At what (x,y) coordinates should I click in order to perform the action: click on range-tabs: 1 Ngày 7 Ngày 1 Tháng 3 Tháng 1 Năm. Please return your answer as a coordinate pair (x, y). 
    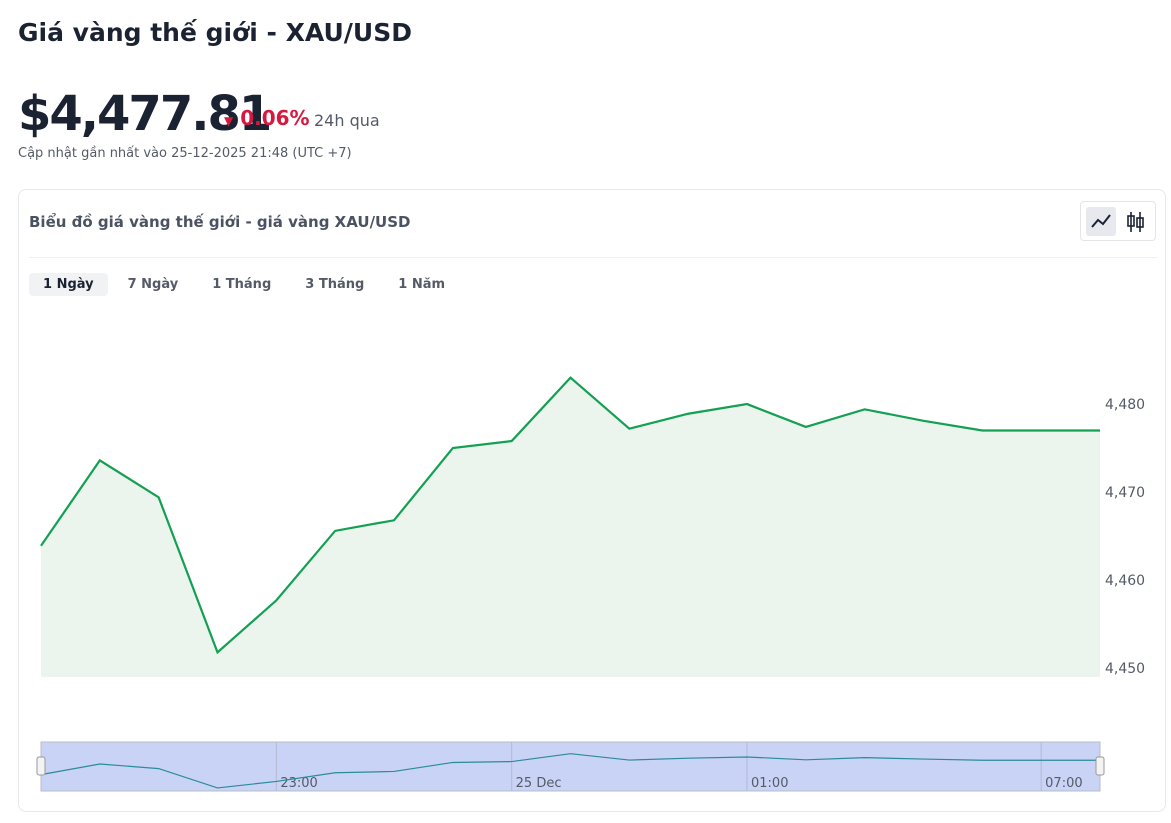
    Looking at the image, I should click on (244, 284).